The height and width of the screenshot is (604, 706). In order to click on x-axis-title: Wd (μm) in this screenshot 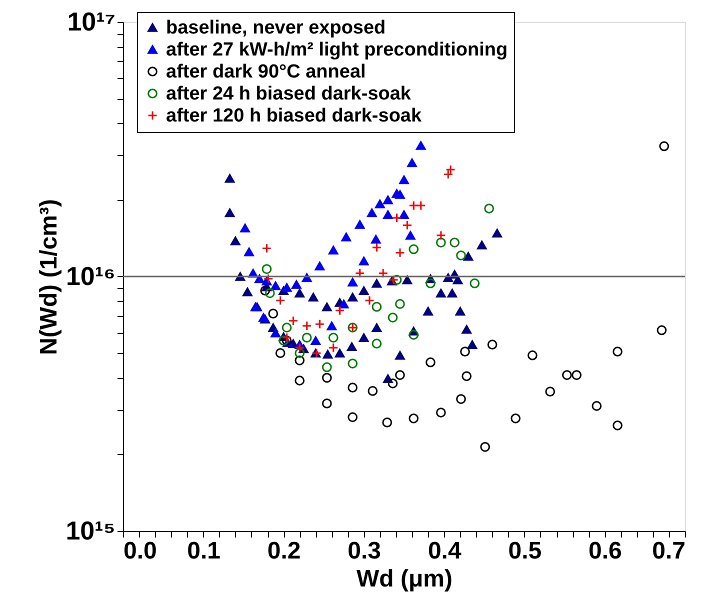, I will do `click(404, 579)`.